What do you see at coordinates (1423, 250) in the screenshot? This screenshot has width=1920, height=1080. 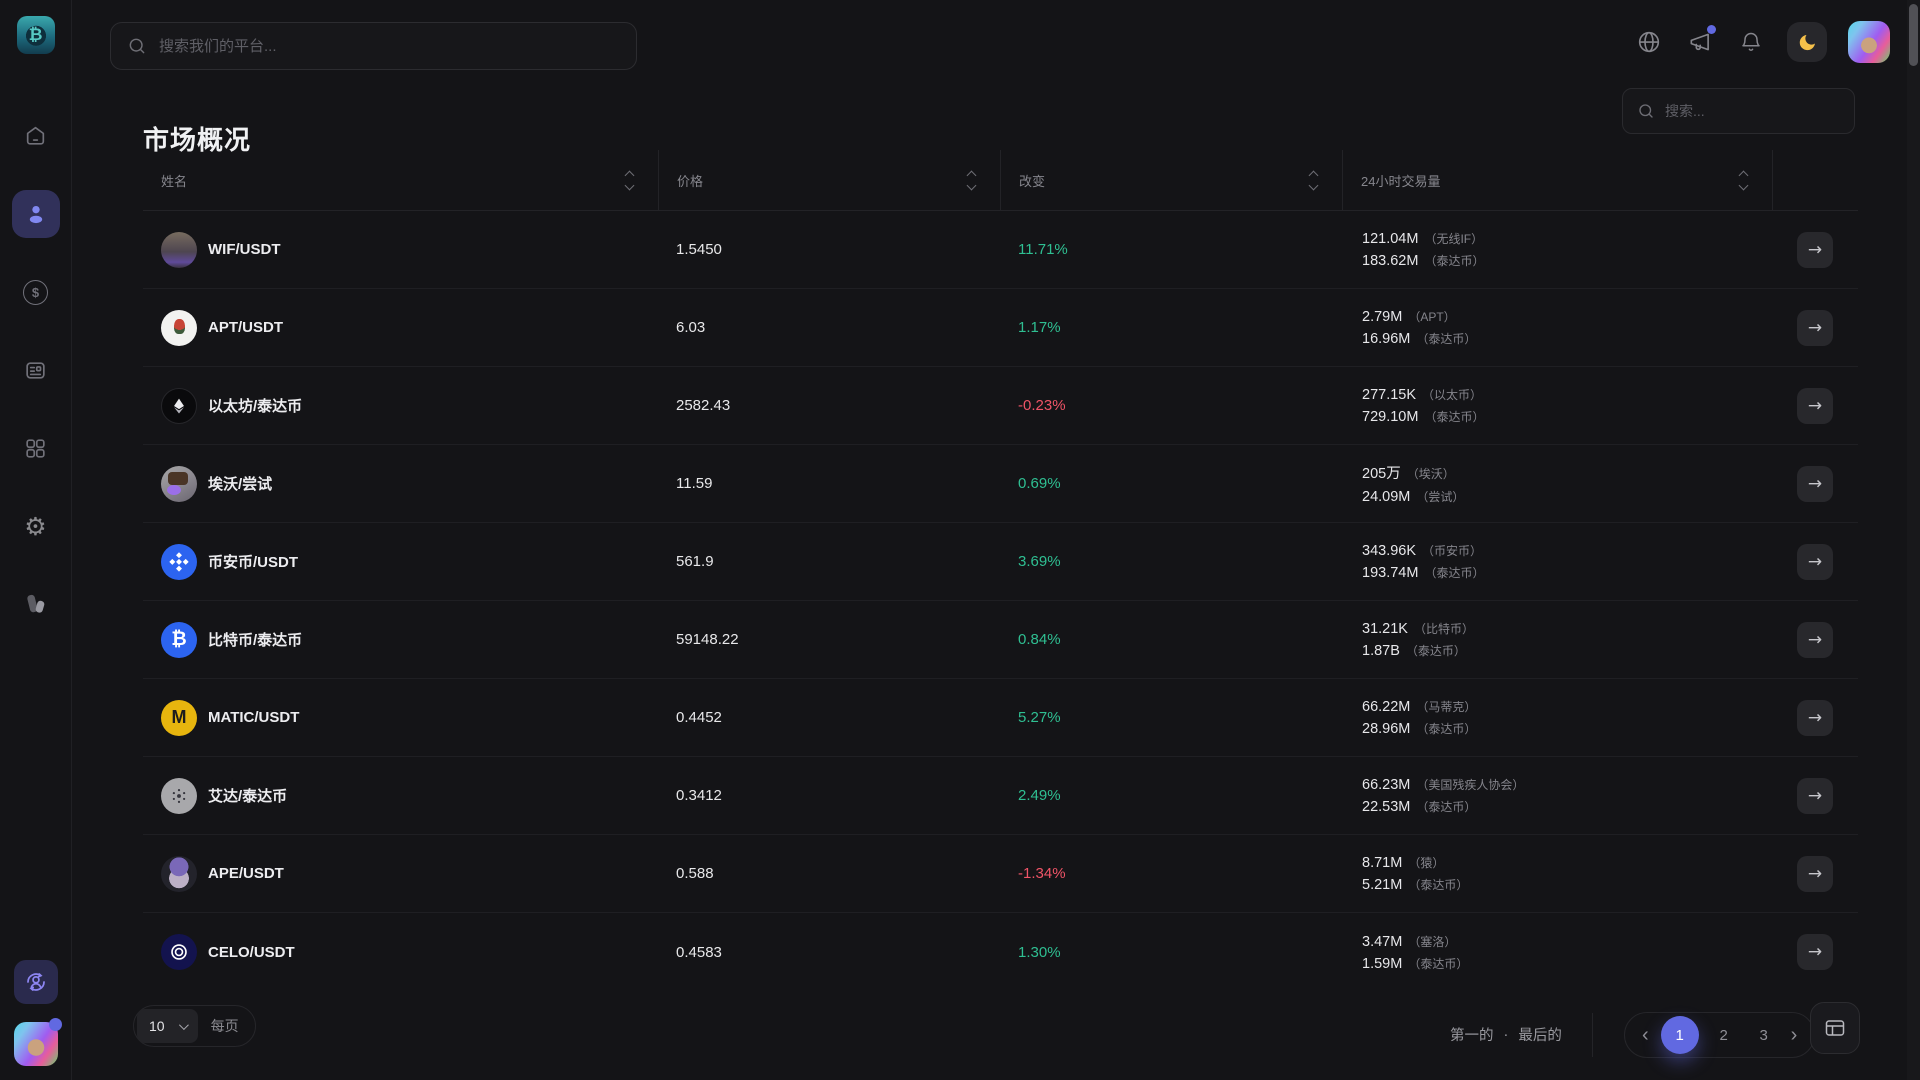 I see `volume-cell: 121.04M （无线IF） 183.62M （泰达币）` at bounding box center [1423, 250].